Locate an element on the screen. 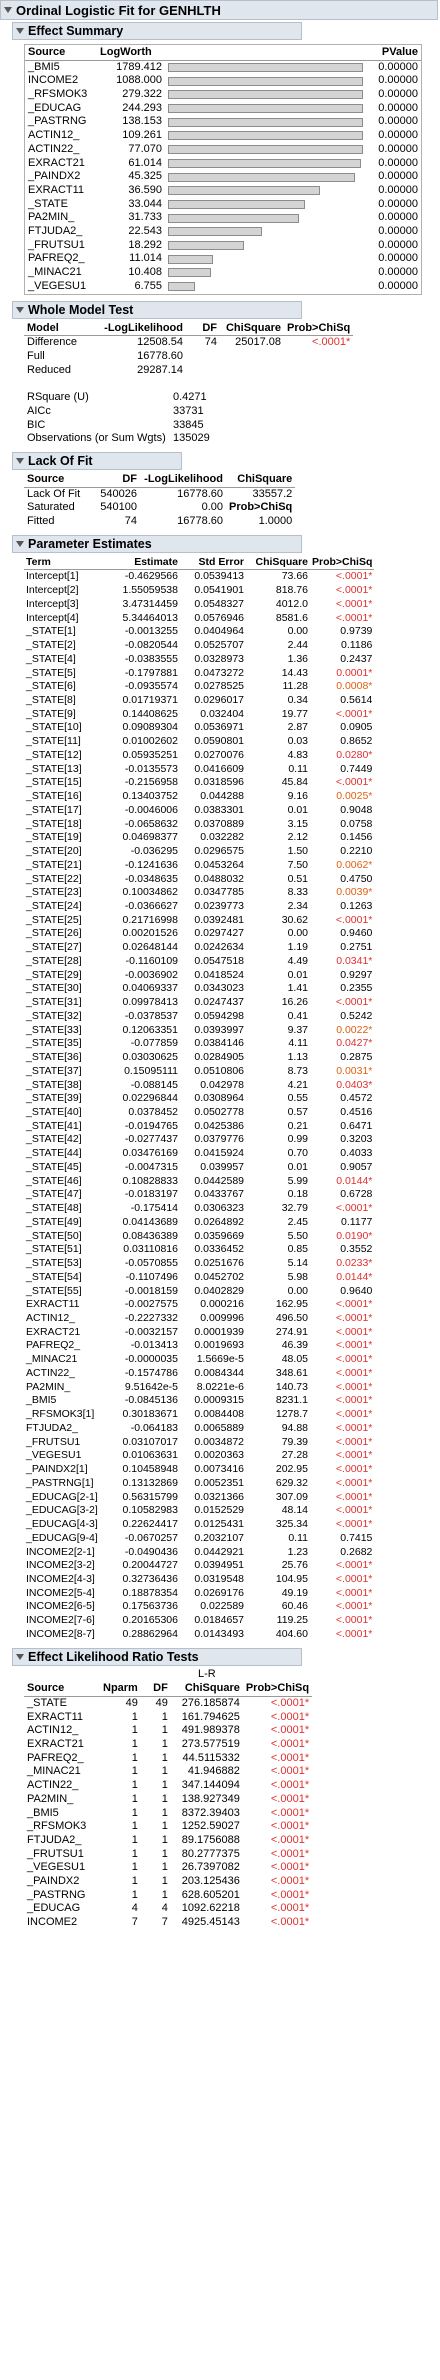 This screenshot has width=440, height=2380. logworth-bar-cell is located at coordinates (268, 259).